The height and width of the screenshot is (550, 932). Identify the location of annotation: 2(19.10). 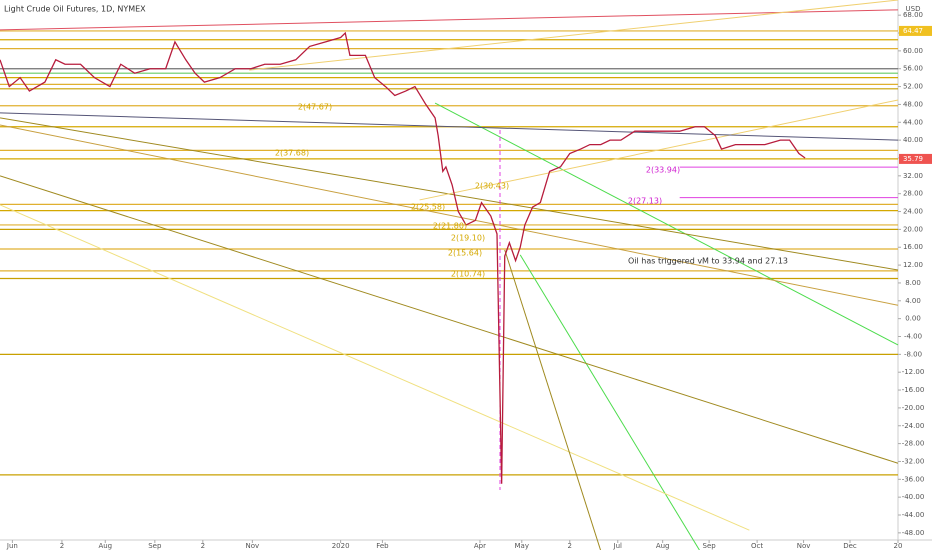
(468, 238).